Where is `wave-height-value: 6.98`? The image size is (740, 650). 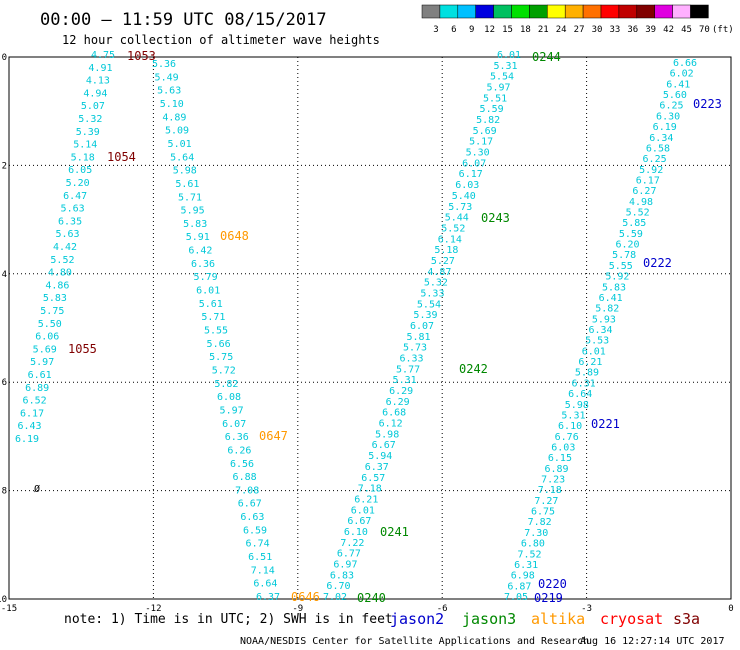
wave-height-value: 6.98 is located at coordinates (523, 576).